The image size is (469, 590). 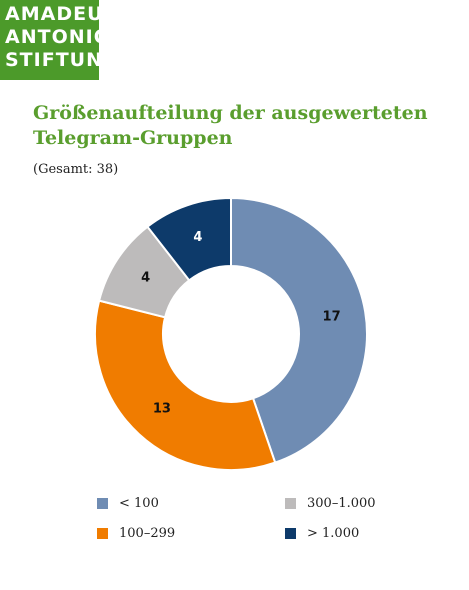 I want to click on legend-item-gt-1000: > 1.000, so click(x=322, y=533).